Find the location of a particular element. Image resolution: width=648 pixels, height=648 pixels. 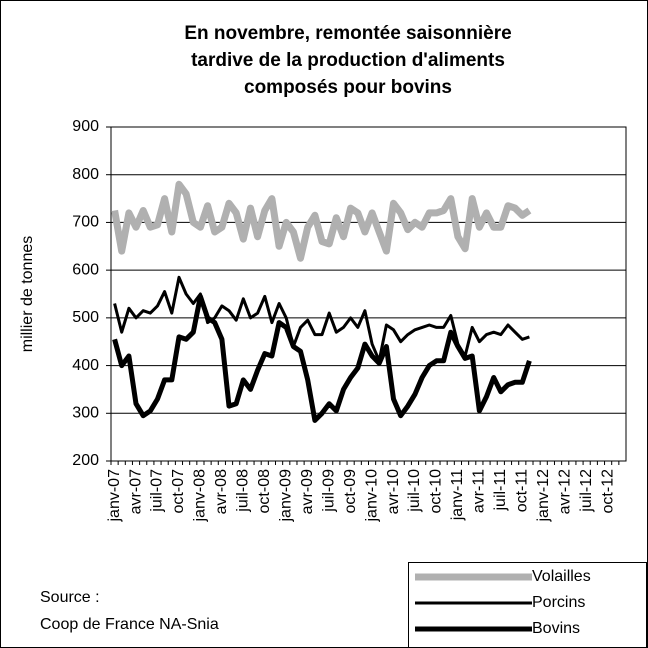

x-tick-label: oct-08 is located at coordinates (264, 491).